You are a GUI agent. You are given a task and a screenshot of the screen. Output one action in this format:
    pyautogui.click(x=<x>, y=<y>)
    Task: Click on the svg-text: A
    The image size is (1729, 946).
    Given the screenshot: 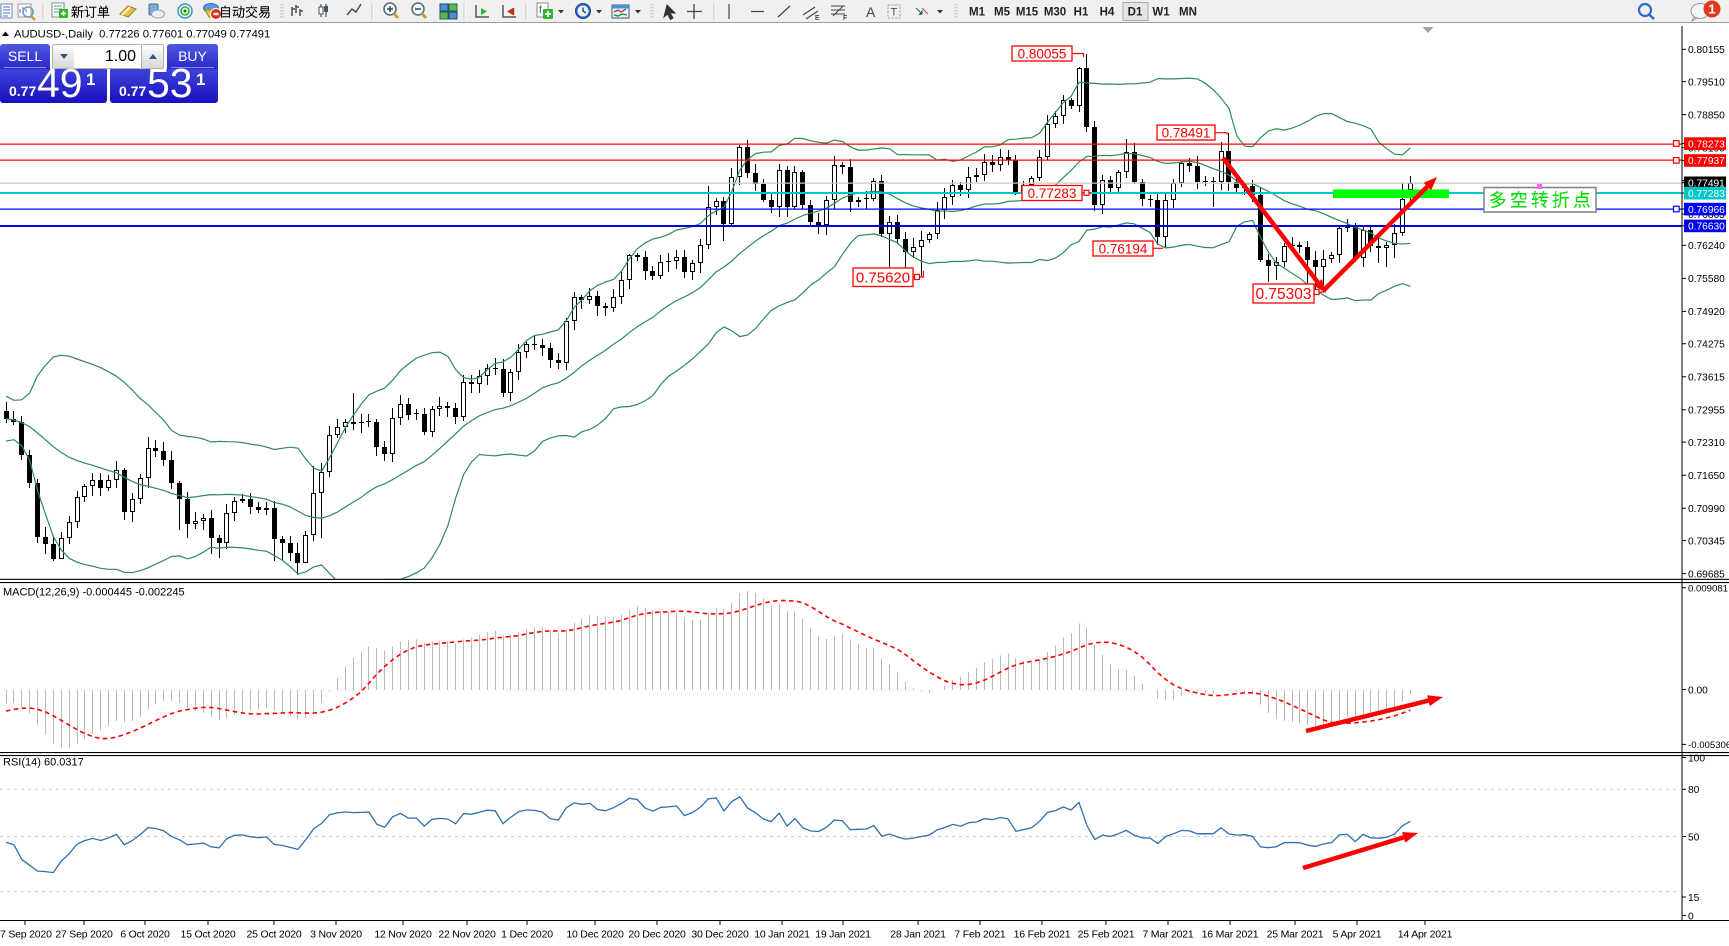 What is the action you would take?
    pyautogui.click(x=871, y=12)
    